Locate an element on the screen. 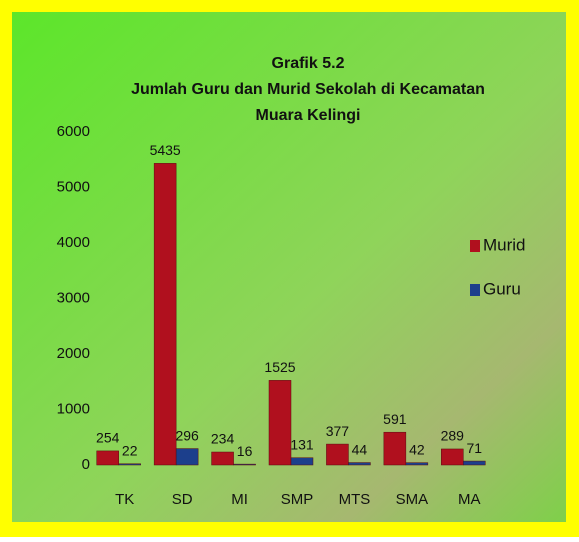 The width and height of the screenshot is (579, 542). y-tick-label: 2000 is located at coordinates (73, 353).